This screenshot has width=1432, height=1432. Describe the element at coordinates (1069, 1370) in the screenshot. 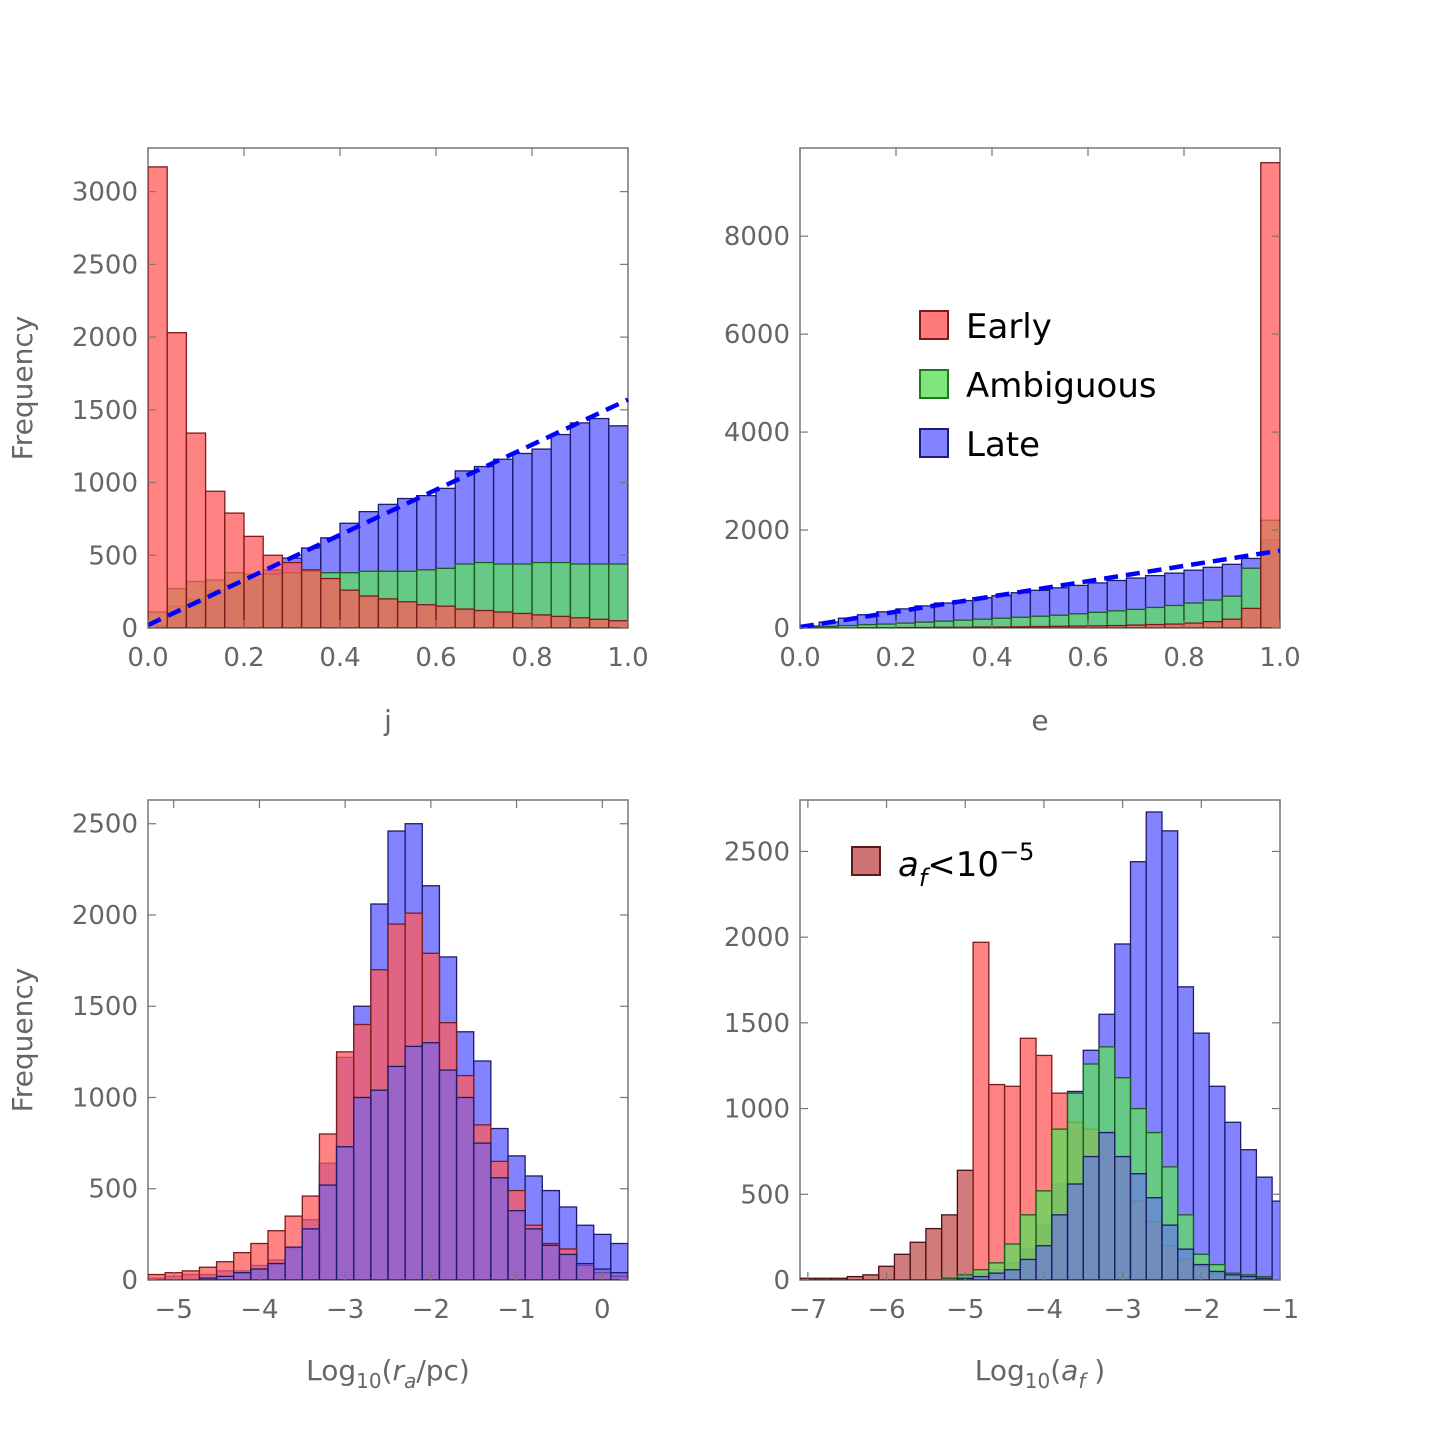

I see `af-x-label-var: a` at that location.